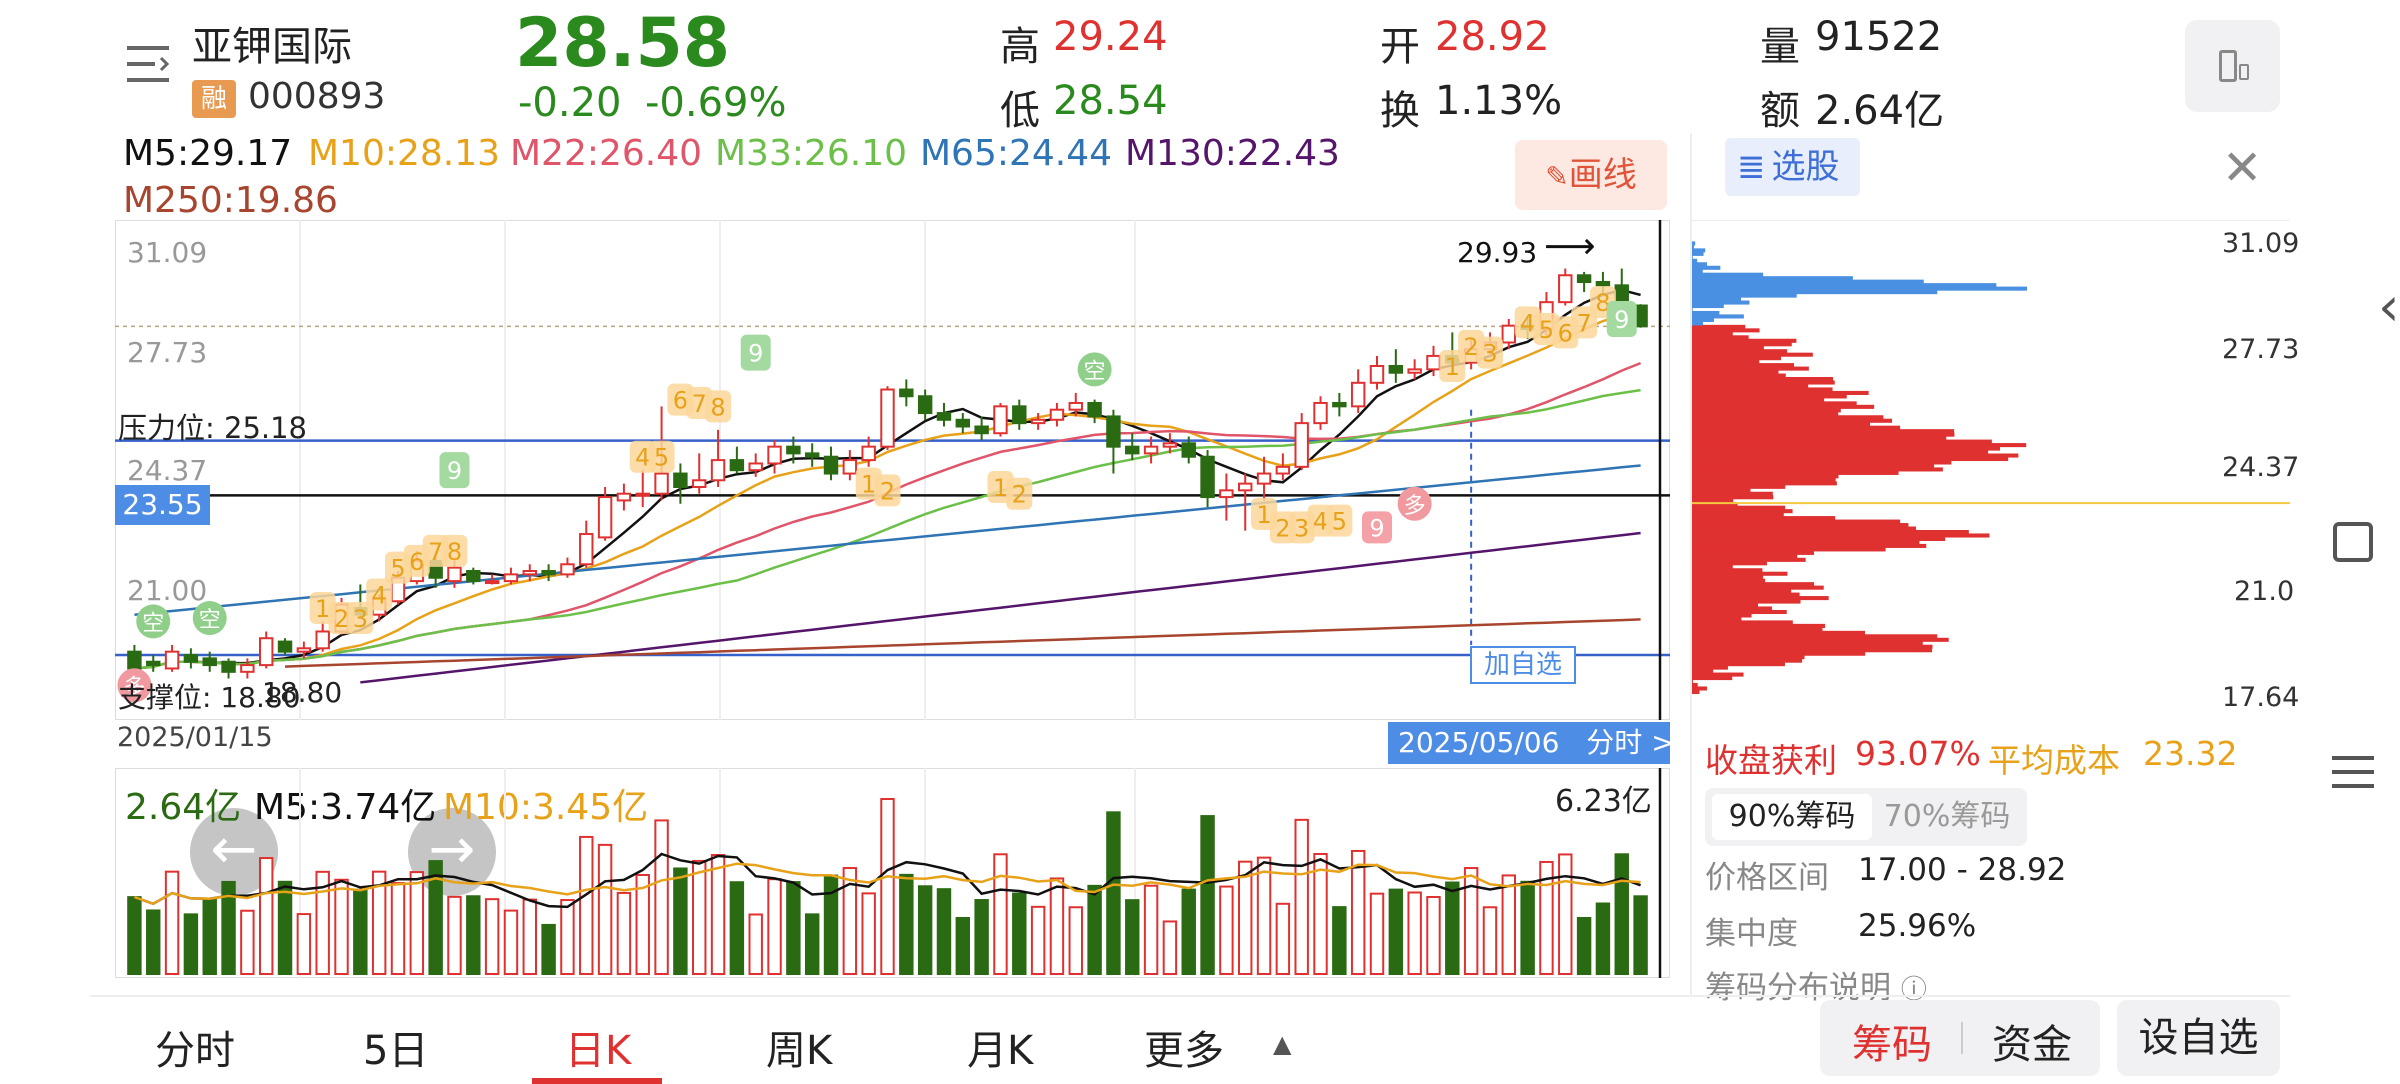  I want to click on home-nav-icon, so click(2353, 542).